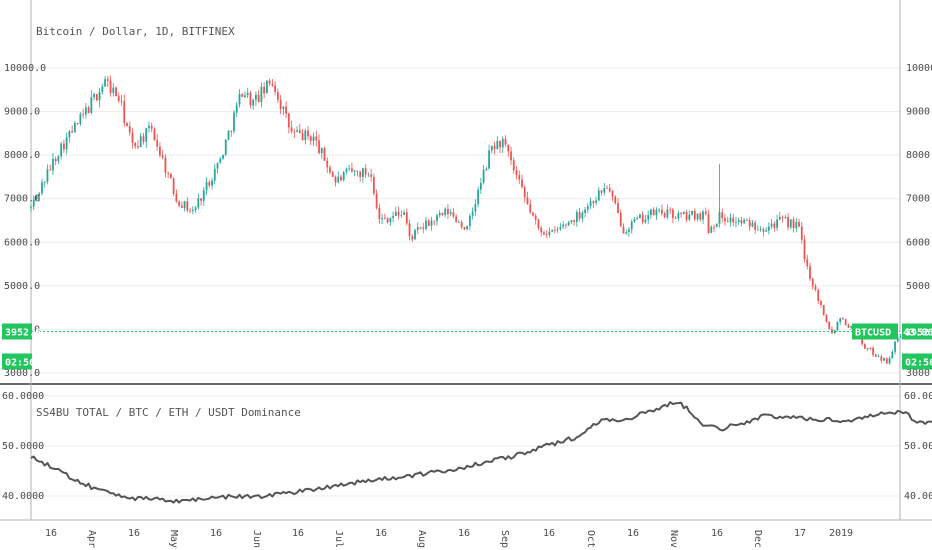  What do you see at coordinates (91, 539) in the screenshot?
I see `time-tick-label: Apr` at bounding box center [91, 539].